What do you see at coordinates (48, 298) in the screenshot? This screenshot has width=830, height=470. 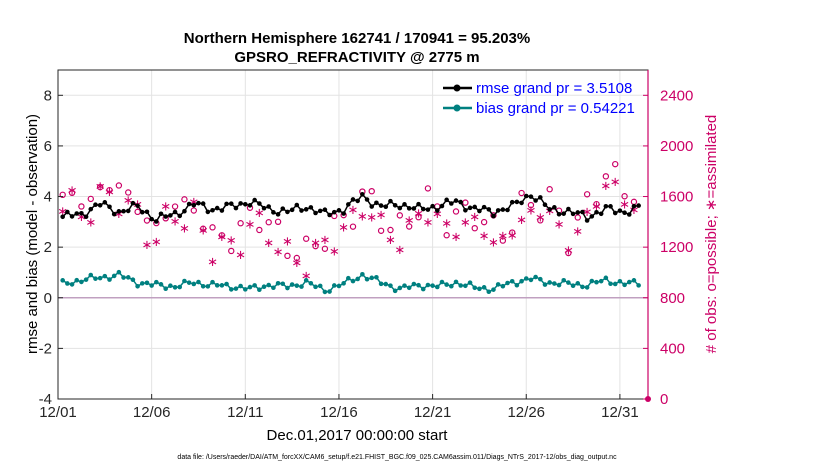 I see `y-tick-label: 0` at bounding box center [48, 298].